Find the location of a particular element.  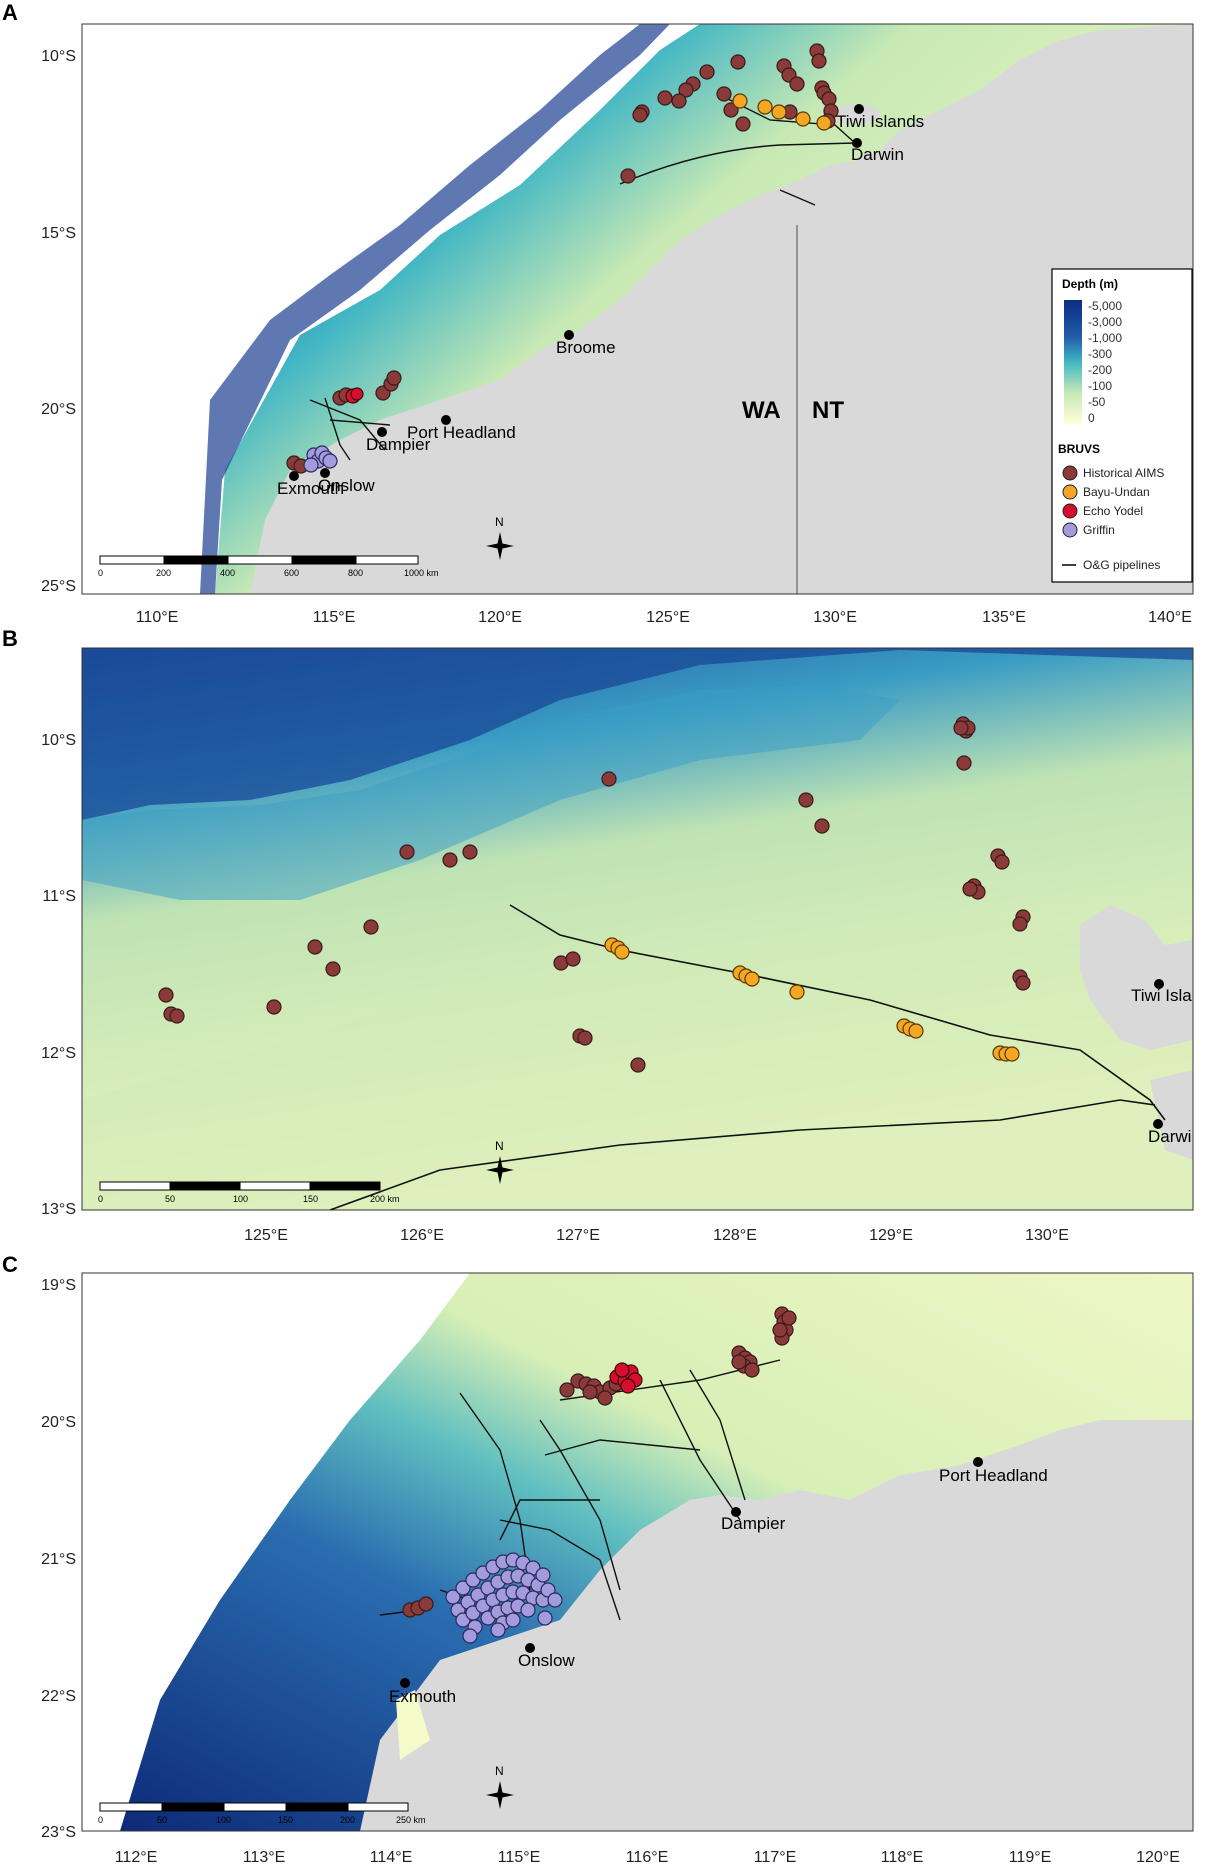

panel-b-x-axis: 125°E 126°E 127°E 128°E 129°E 130°E is located at coordinates (656, 1235).